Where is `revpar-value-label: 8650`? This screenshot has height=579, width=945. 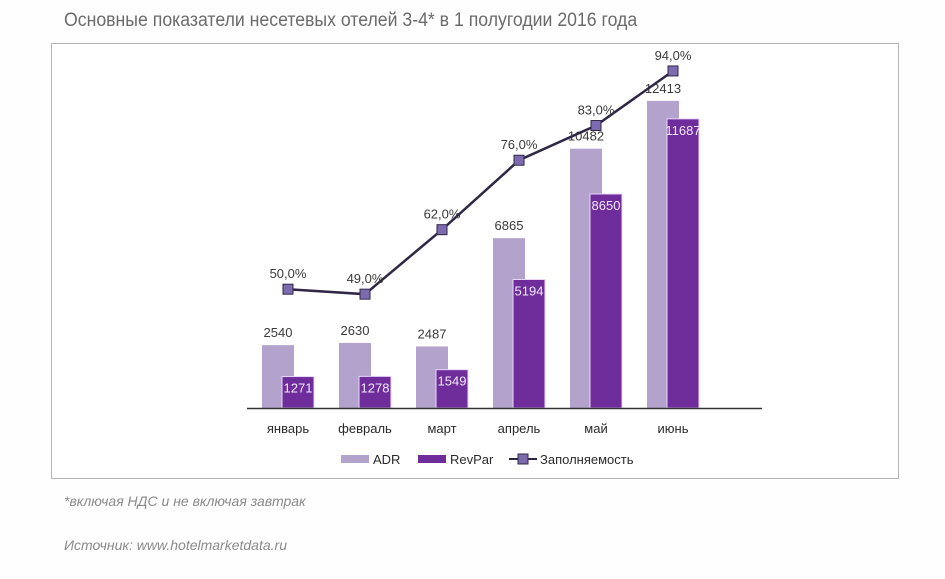 revpar-value-label: 8650 is located at coordinates (606, 205).